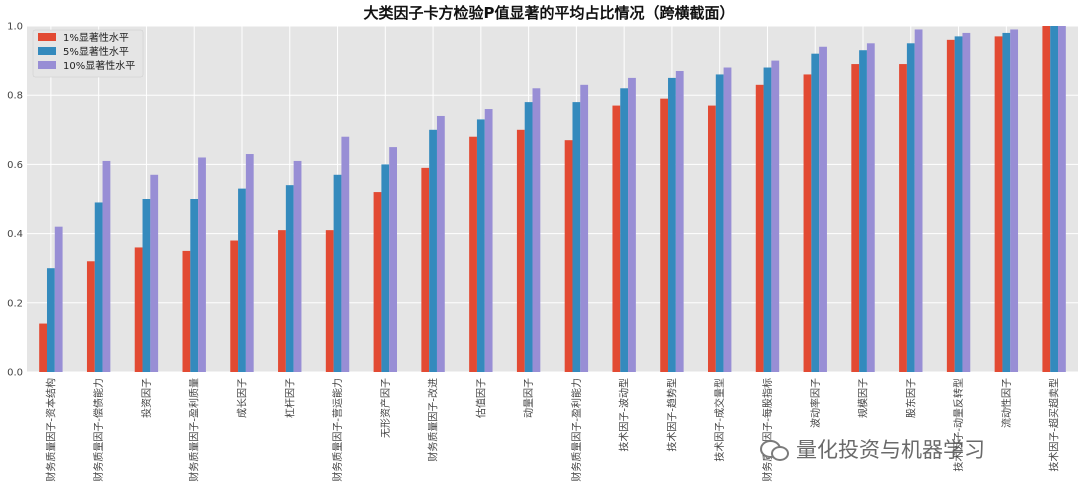 The image size is (1080, 492). I want to click on legend-label: 5%显著性水平, so click(96, 51).